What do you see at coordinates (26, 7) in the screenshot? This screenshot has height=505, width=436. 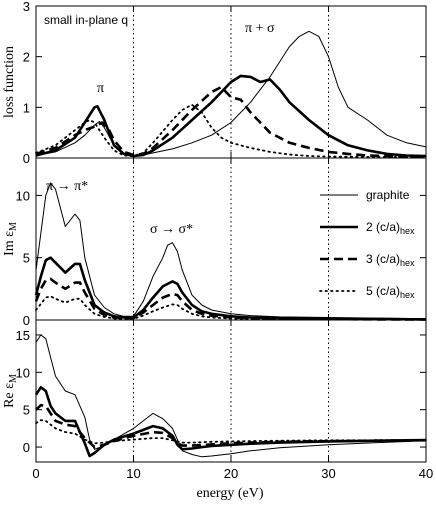 I see `ytick-label-loss-3: 3` at bounding box center [26, 7].